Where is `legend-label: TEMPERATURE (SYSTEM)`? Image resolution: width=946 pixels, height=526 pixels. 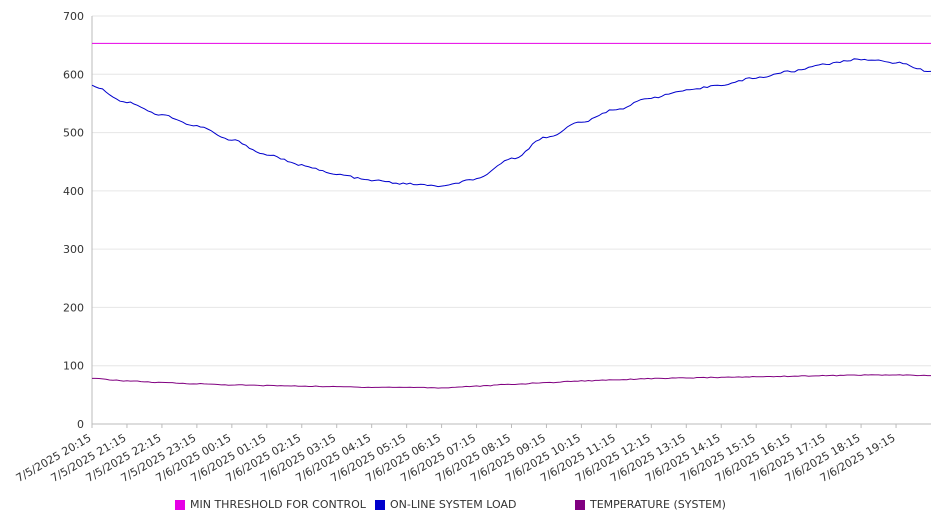 legend-label: TEMPERATURE (SYSTEM) is located at coordinates (658, 504).